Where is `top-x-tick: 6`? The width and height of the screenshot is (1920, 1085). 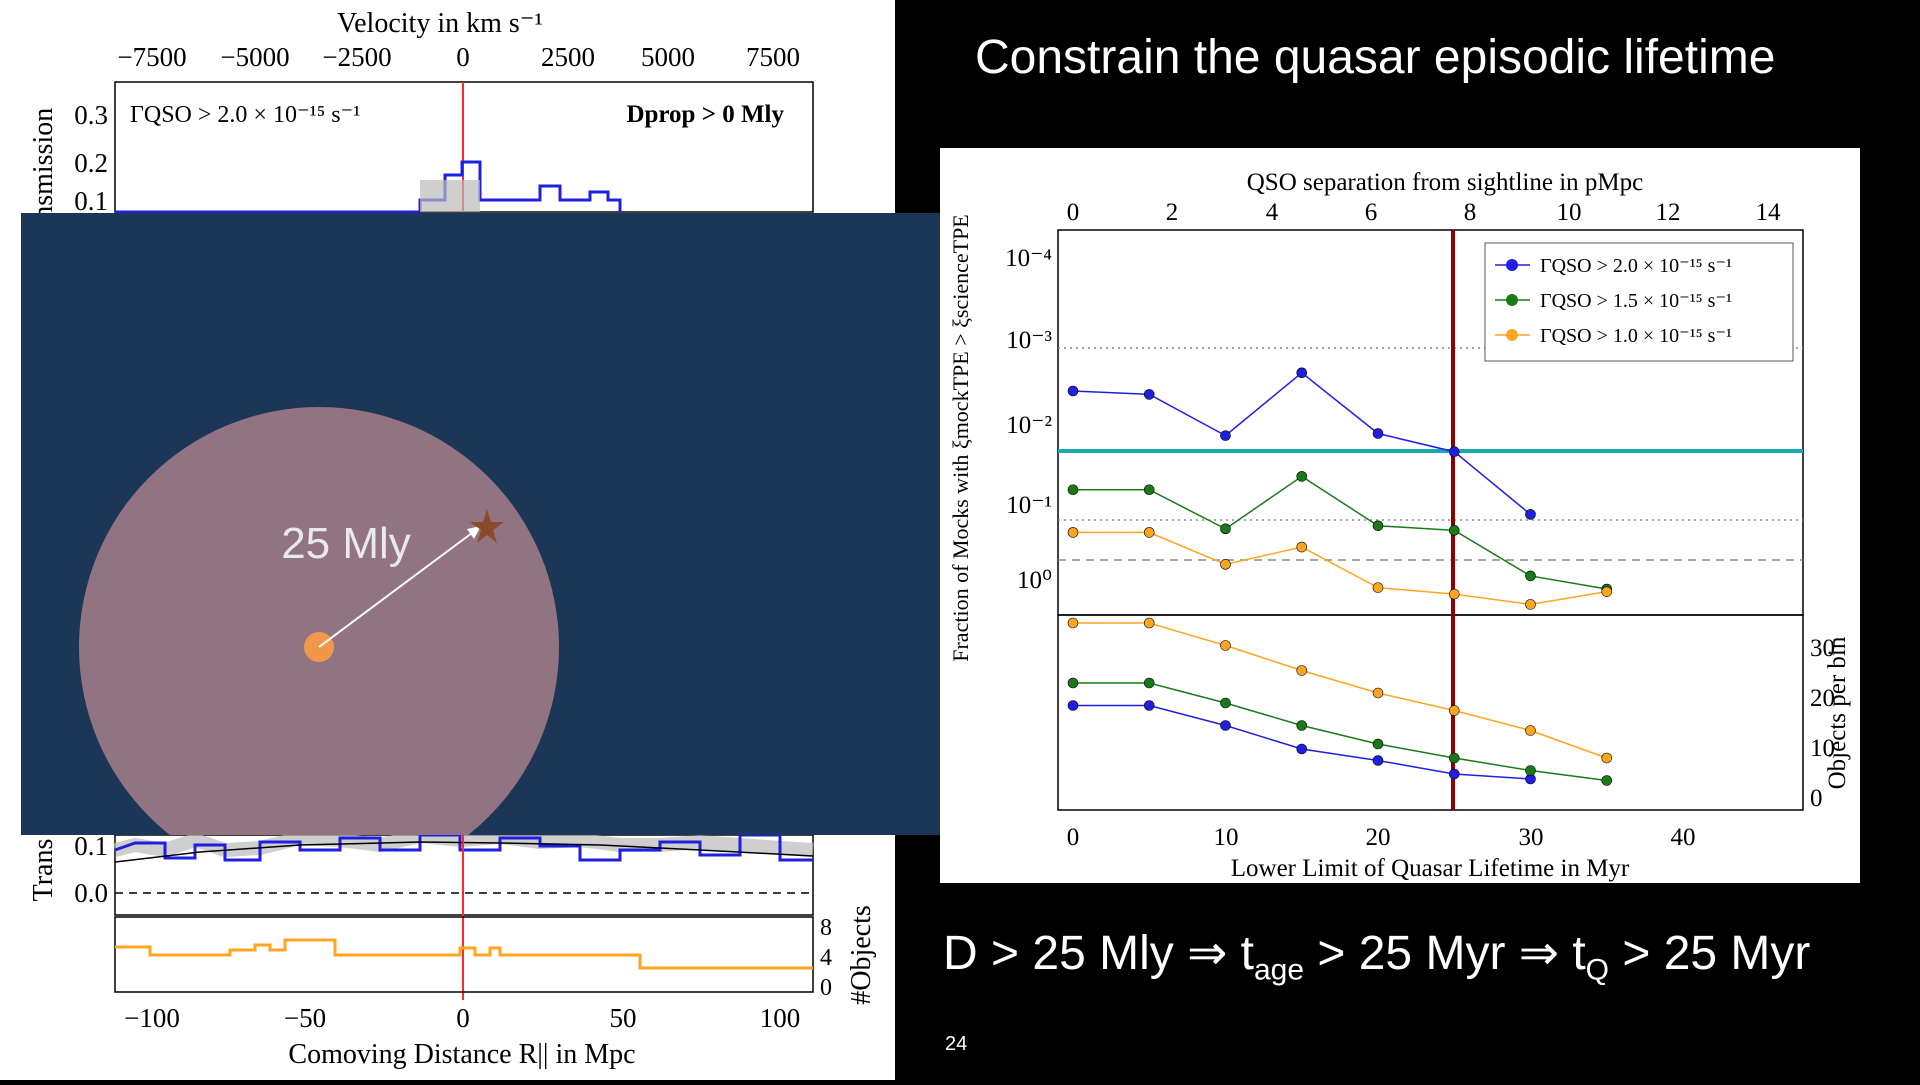
top-x-tick: 6 is located at coordinates (1371, 212).